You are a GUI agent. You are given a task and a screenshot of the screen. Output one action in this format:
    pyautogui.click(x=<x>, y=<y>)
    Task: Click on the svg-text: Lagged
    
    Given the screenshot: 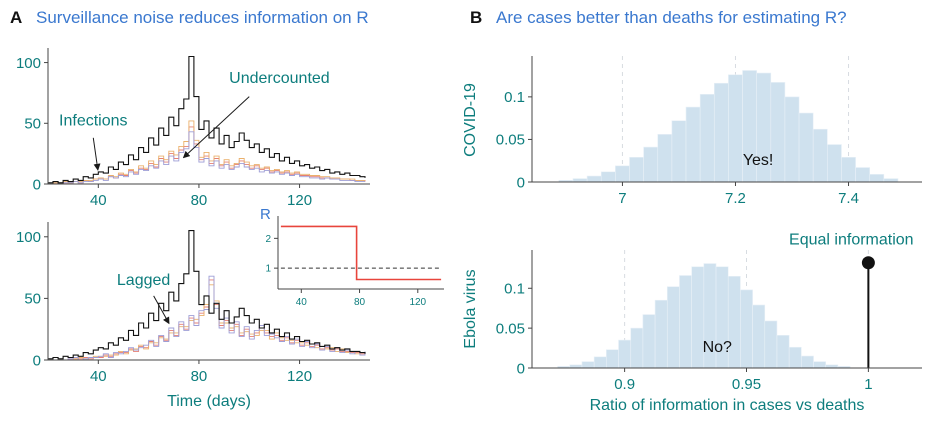 What is the action you would take?
    pyautogui.click(x=143, y=280)
    